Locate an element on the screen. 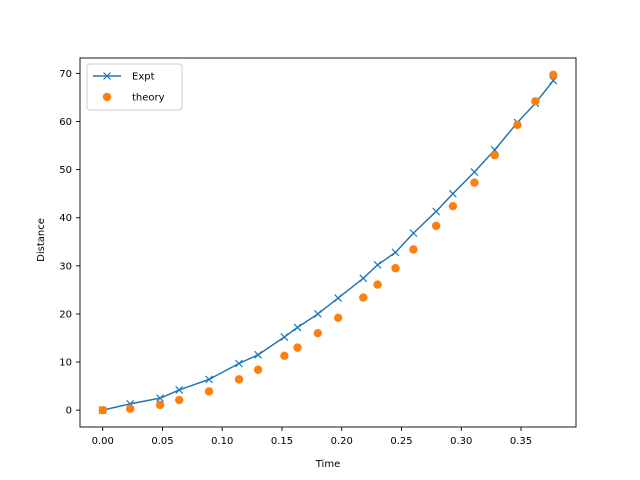 This screenshot has height=480, width=640. legend-expt-marker is located at coordinates (107, 76).